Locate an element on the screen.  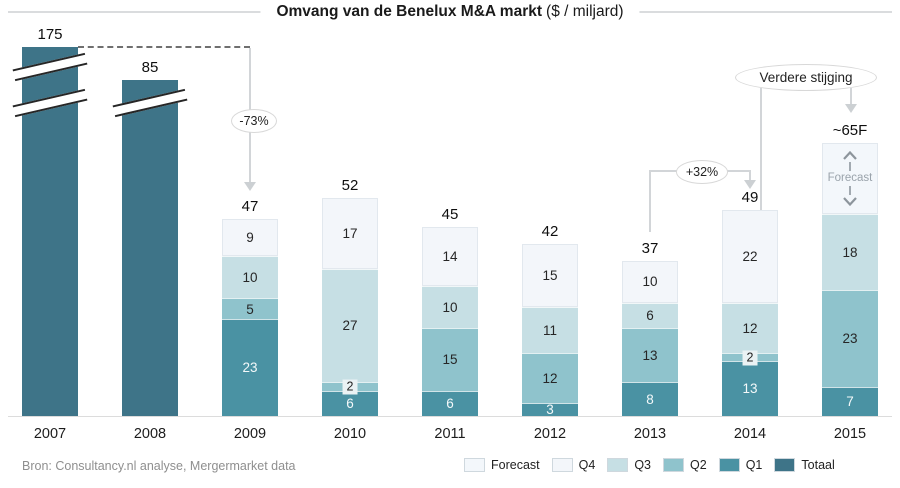
bar-total-label-2008: 85 is located at coordinates (150, 67).